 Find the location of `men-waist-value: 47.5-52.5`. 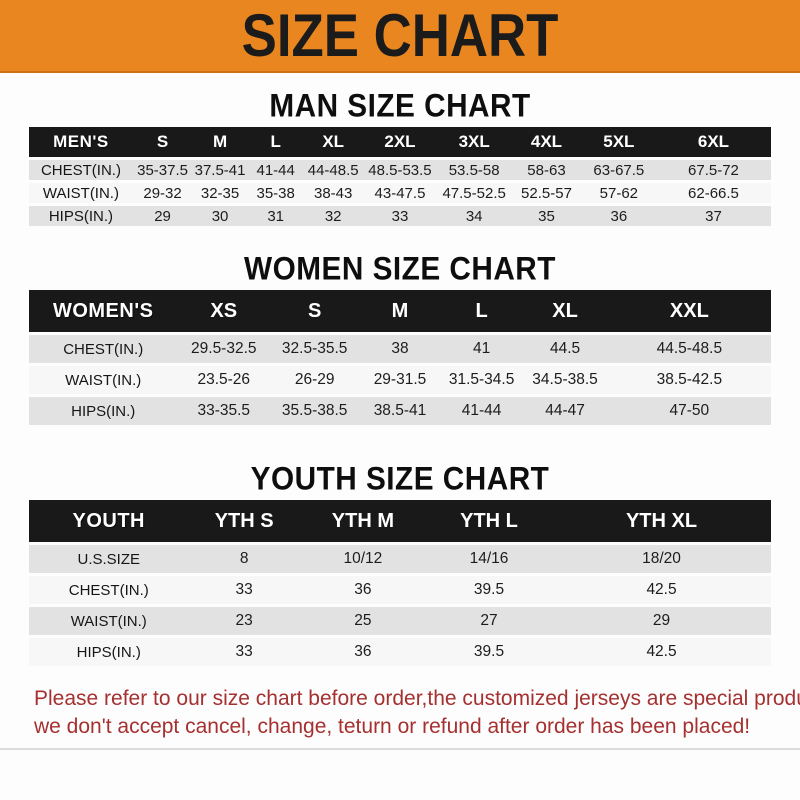

men-waist-value: 47.5-52.5 is located at coordinates (474, 193).